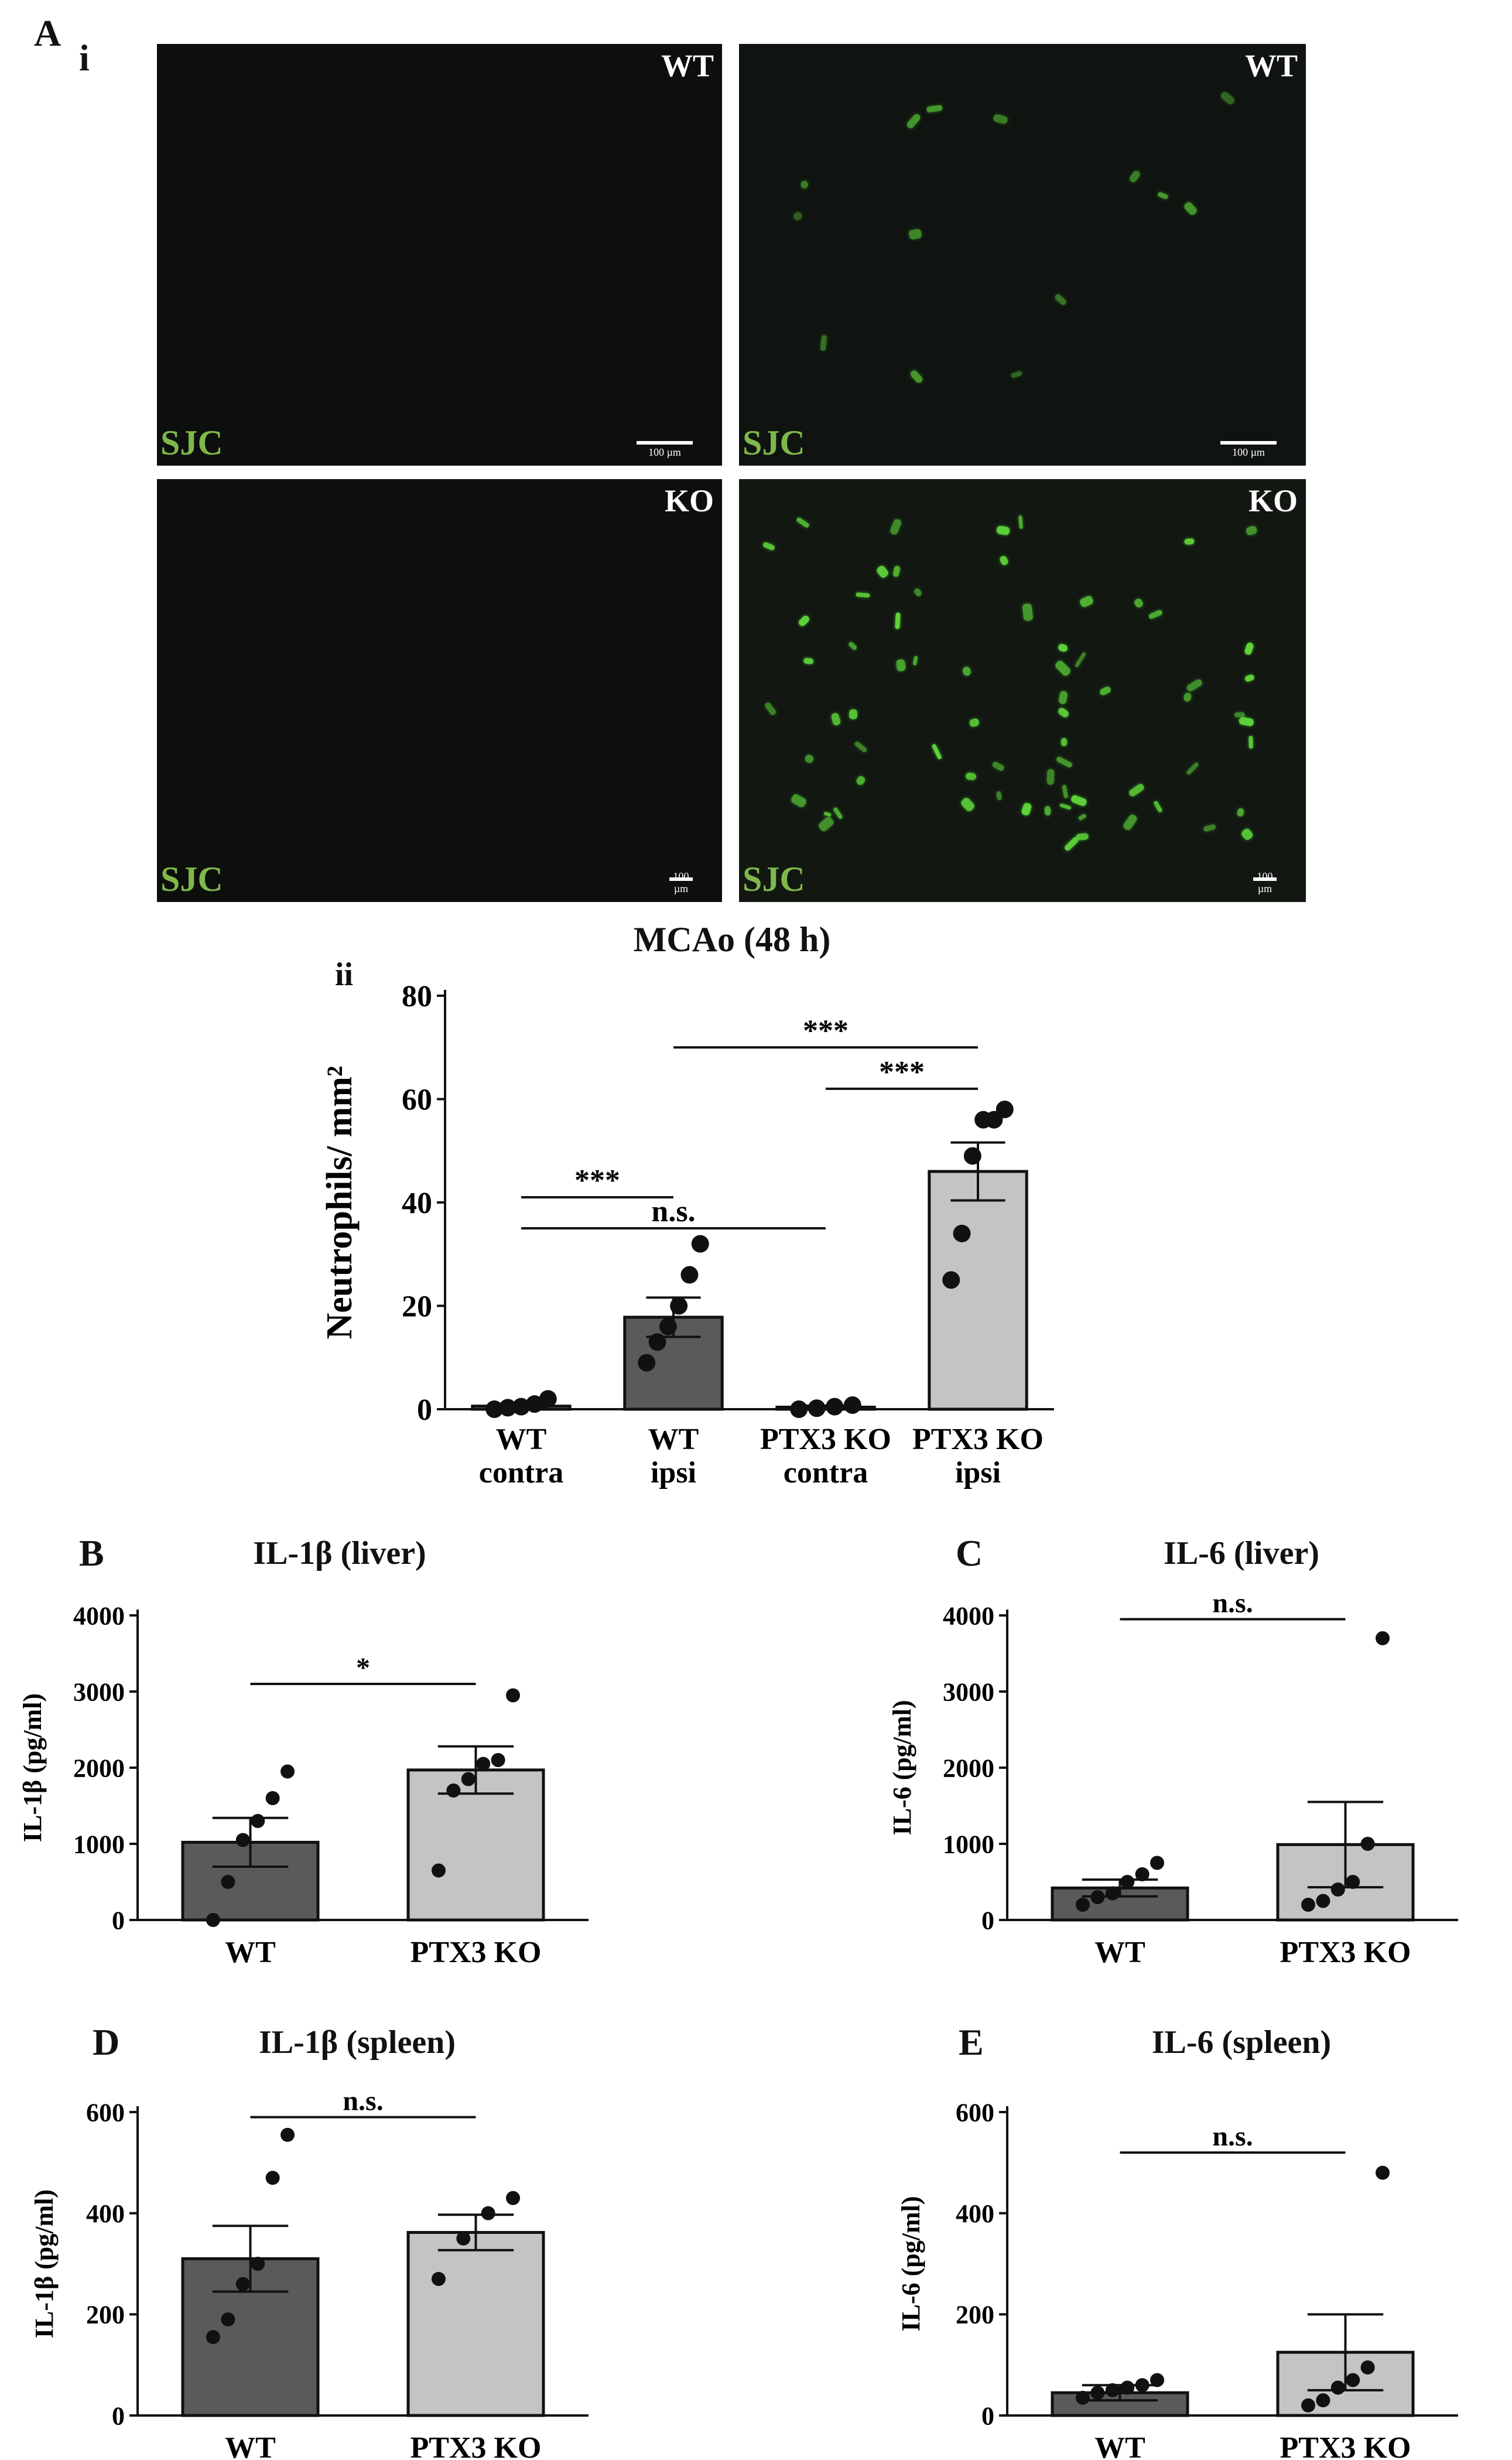 This screenshot has width=1512, height=2460. What do you see at coordinates (1265, 879) in the screenshot?
I see `scale-bar` at bounding box center [1265, 879].